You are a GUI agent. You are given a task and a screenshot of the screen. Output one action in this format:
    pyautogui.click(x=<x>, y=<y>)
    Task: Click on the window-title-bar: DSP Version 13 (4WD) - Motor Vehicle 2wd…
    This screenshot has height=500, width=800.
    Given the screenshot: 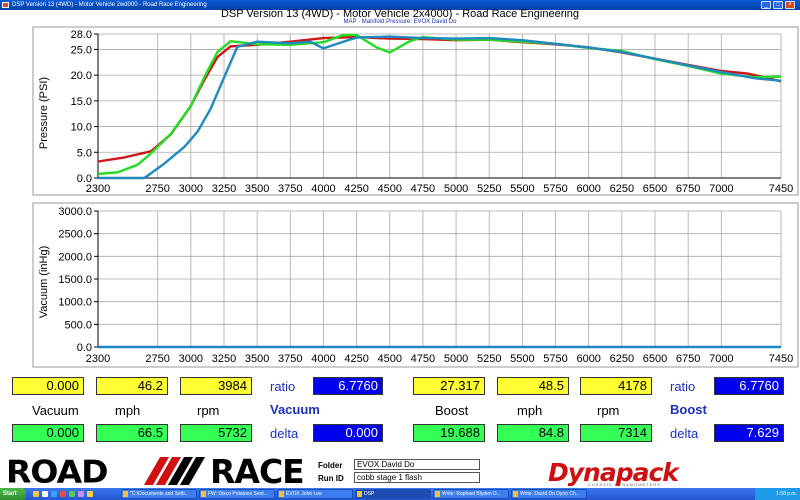 What is the action you would take?
    pyautogui.click(x=400, y=5)
    